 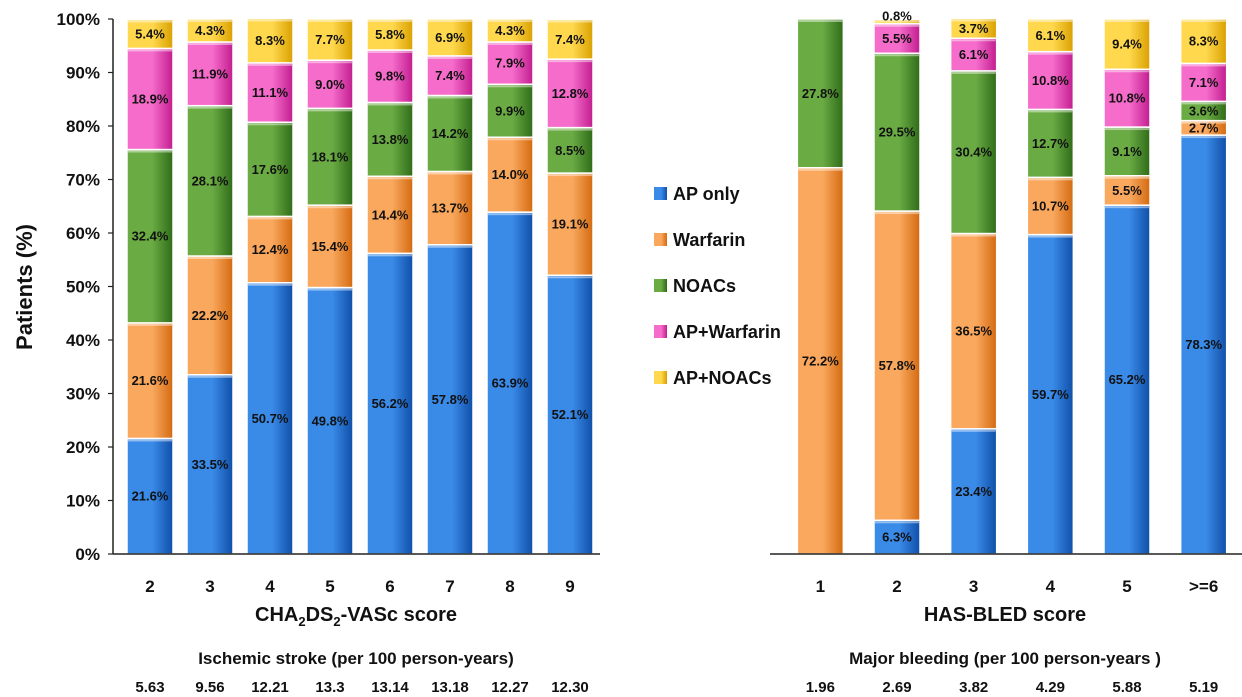 What do you see at coordinates (390, 139) in the screenshot?
I see `left-data-label: 13.8%` at bounding box center [390, 139].